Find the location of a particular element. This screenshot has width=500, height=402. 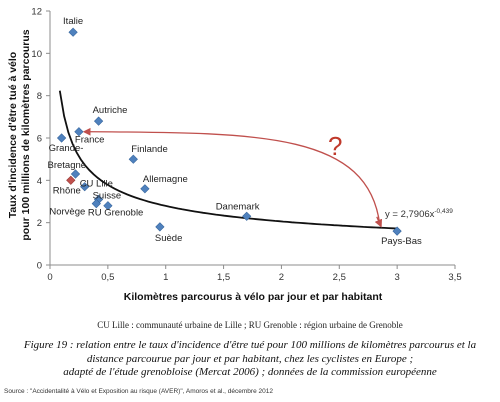

trendline-equation-base: y = 2,7906x is located at coordinates (410, 214).